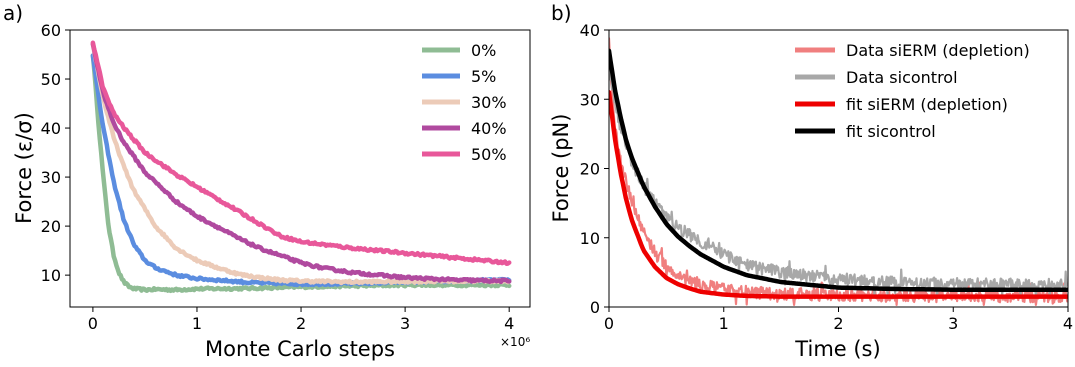 The width and height of the screenshot is (1075, 367). What do you see at coordinates (483, 76) in the screenshot?
I see `legend-label: 5%` at bounding box center [483, 76].